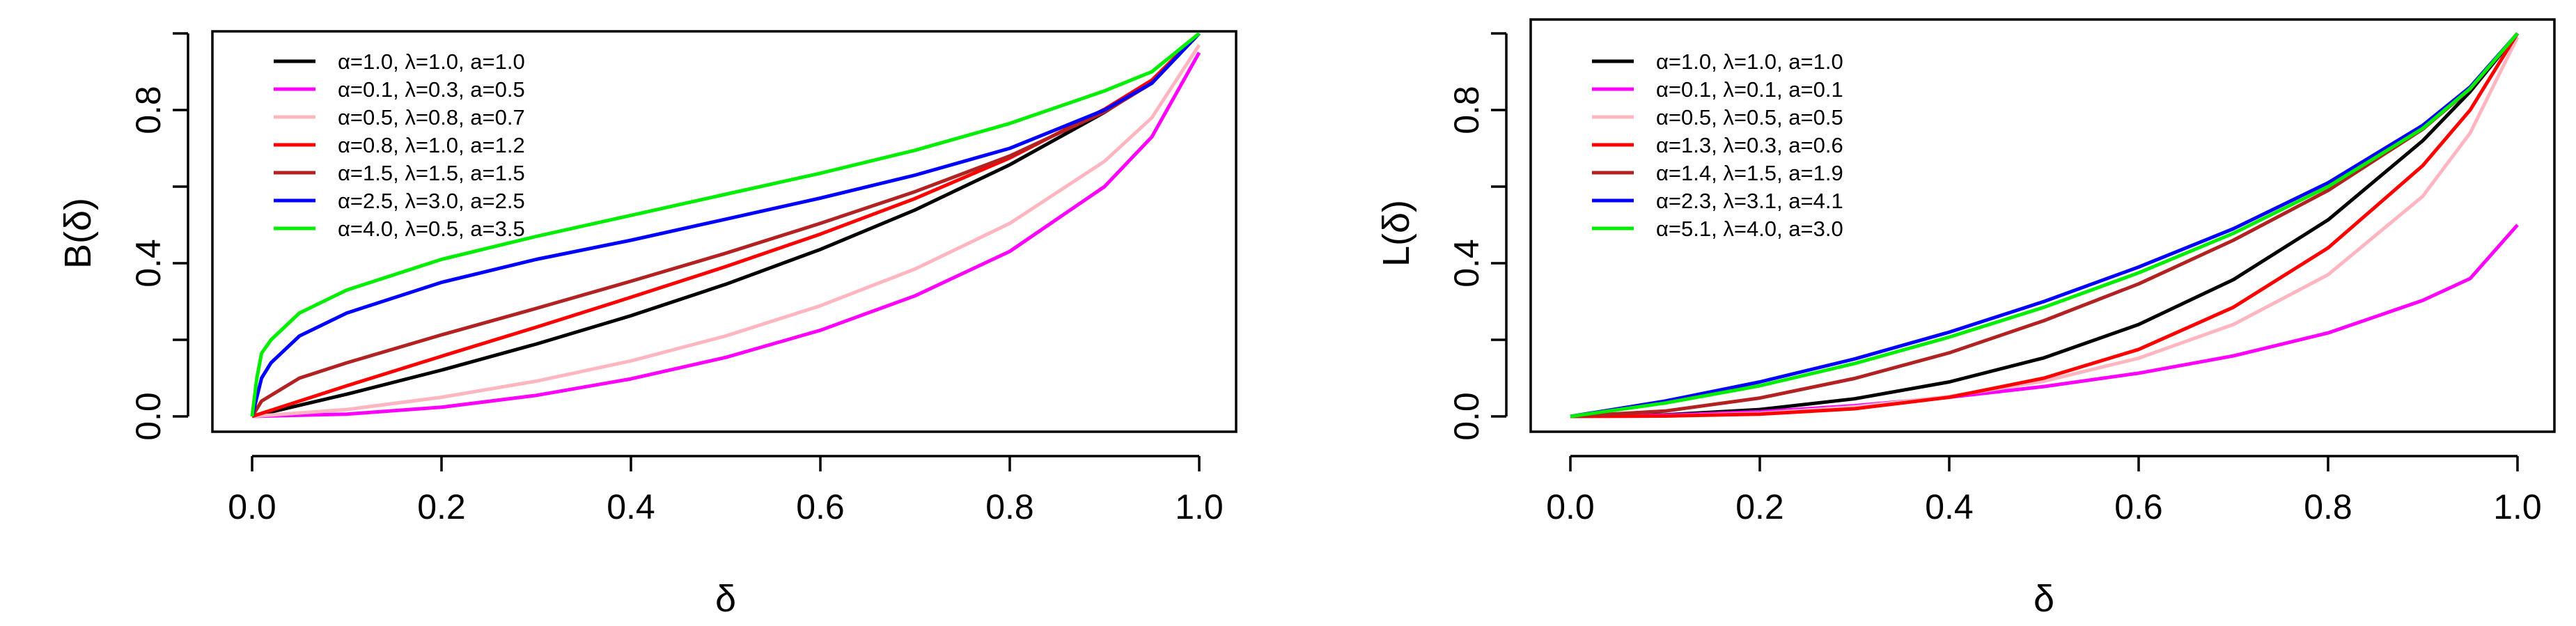  Describe the element at coordinates (1750, 89) in the screenshot. I see `legend-label-2: α=0.1, λ=0.1, a=0.1` at that location.